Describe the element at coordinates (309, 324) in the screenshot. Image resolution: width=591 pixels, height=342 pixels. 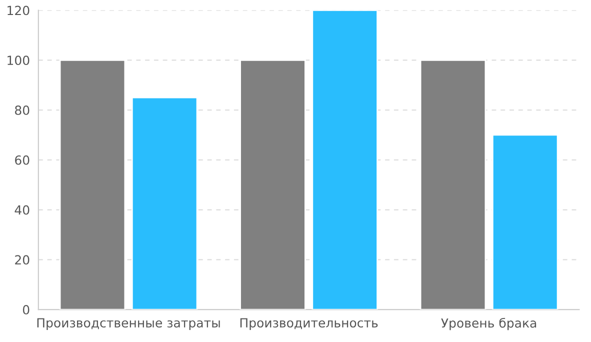
I see `x-tick-label: Производительность` at that location.